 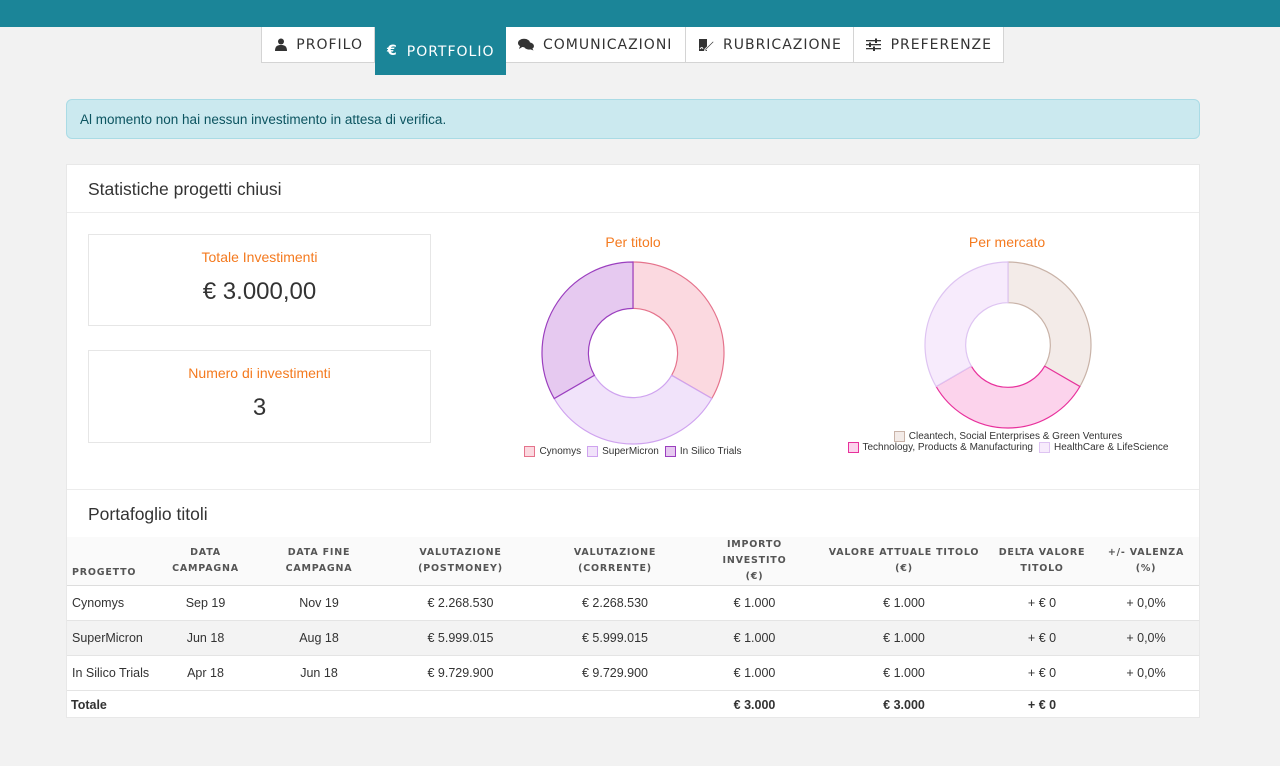 What do you see at coordinates (947, 447) in the screenshot?
I see `legend-label: Technology, Products & Manufacturing` at bounding box center [947, 447].